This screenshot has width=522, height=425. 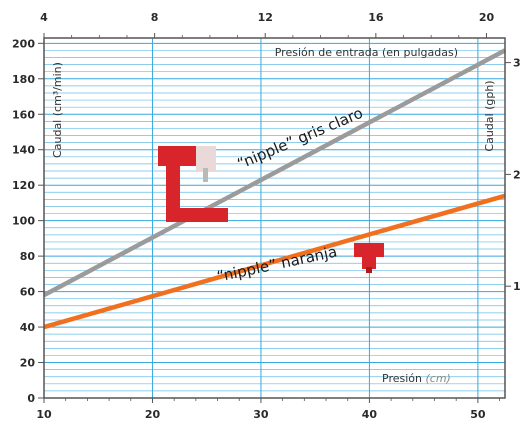 I want to click on y-right-tick-label: 1, so click(x=517, y=286).